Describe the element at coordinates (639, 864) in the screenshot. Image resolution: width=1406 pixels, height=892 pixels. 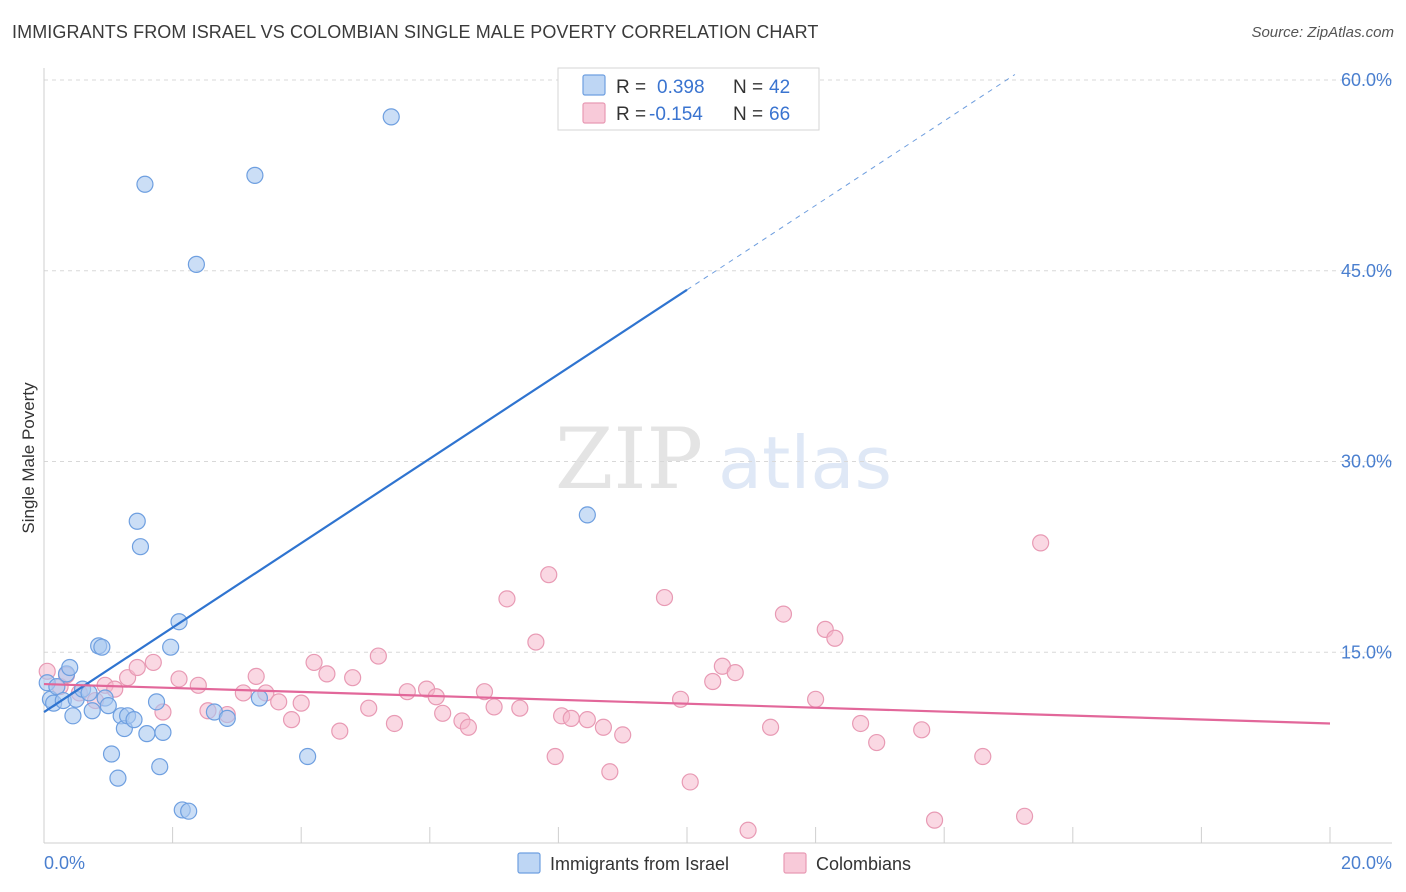
I see `bottom-legend-israel: Immigrants from Israel` at that location.